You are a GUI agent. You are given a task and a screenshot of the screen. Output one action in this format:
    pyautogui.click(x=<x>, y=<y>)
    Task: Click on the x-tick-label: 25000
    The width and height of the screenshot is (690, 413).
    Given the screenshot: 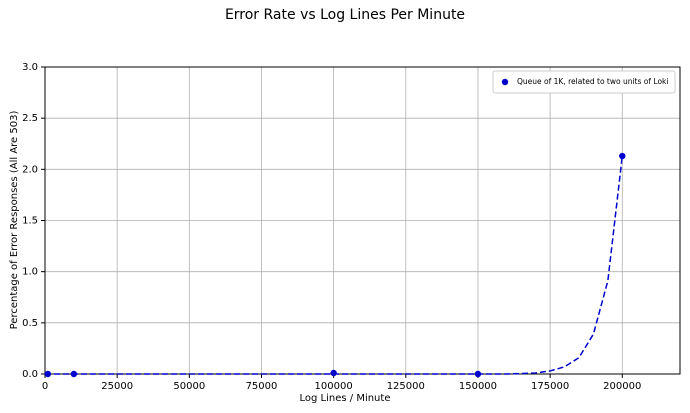 What is the action you would take?
    pyautogui.click(x=117, y=386)
    